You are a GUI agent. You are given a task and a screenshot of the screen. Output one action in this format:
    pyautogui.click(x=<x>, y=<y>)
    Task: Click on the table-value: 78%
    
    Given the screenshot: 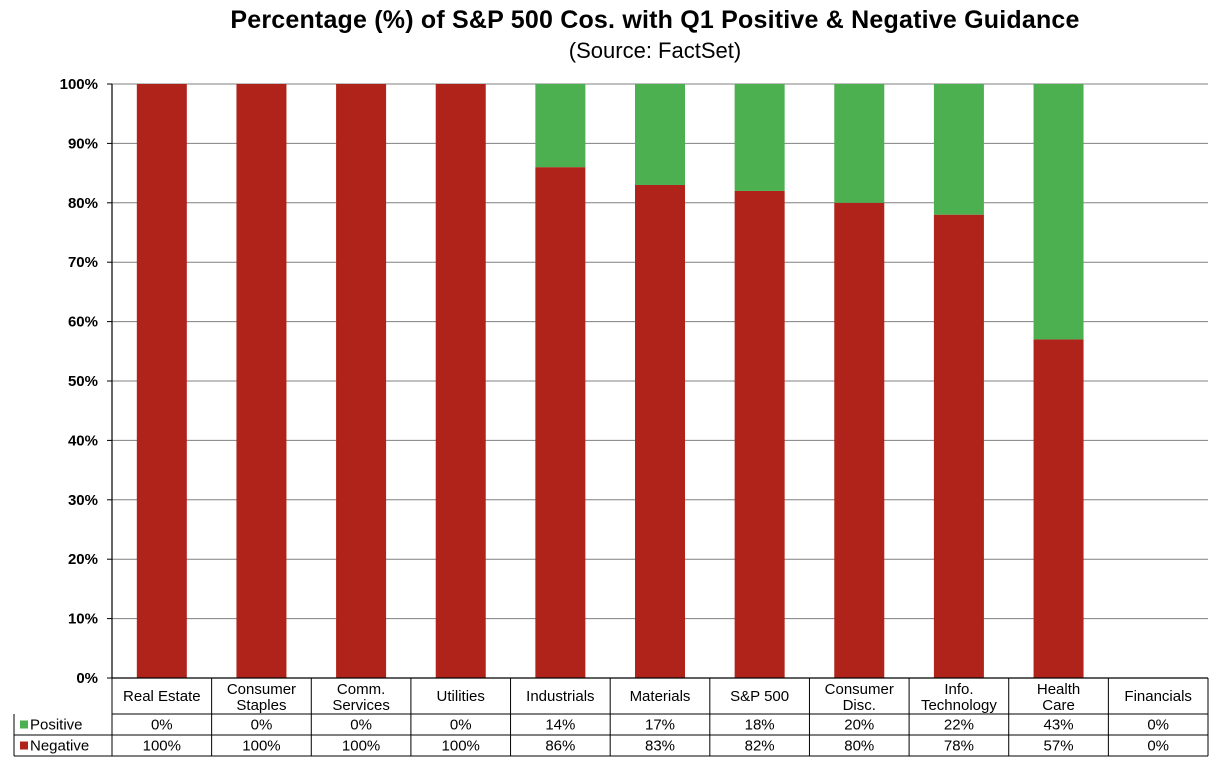 What is the action you would take?
    pyautogui.click(x=959, y=746)
    